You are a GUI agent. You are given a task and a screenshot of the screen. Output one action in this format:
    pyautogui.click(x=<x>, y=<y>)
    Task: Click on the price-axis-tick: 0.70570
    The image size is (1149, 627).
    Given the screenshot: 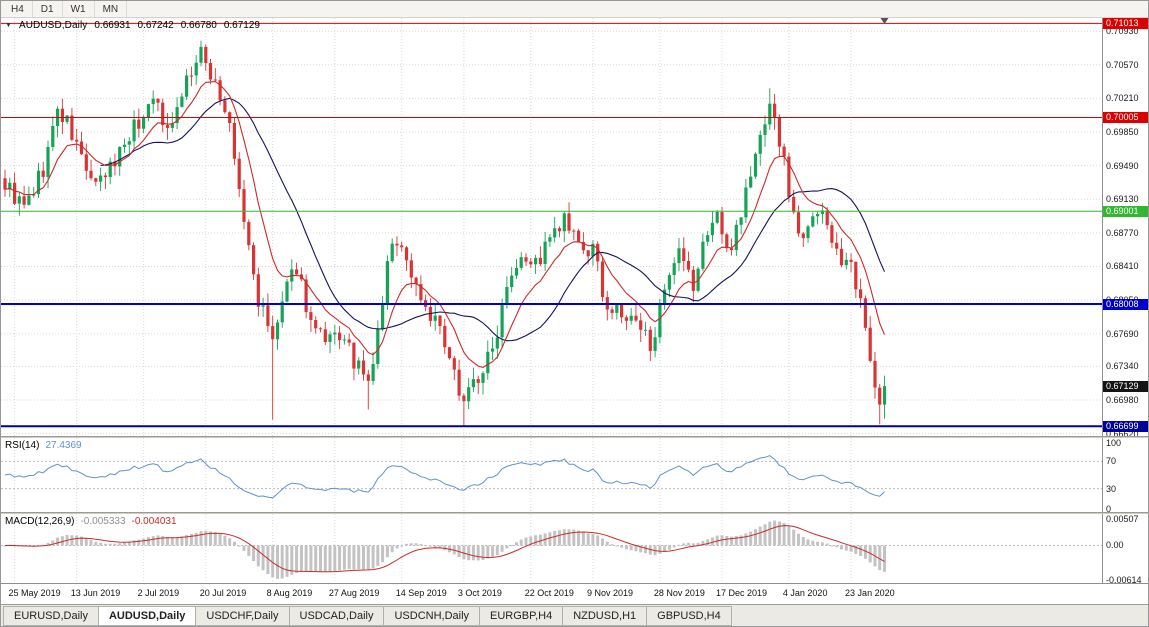 What is the action you would take?
    pyautogui.click(x=1122, y=64)
    